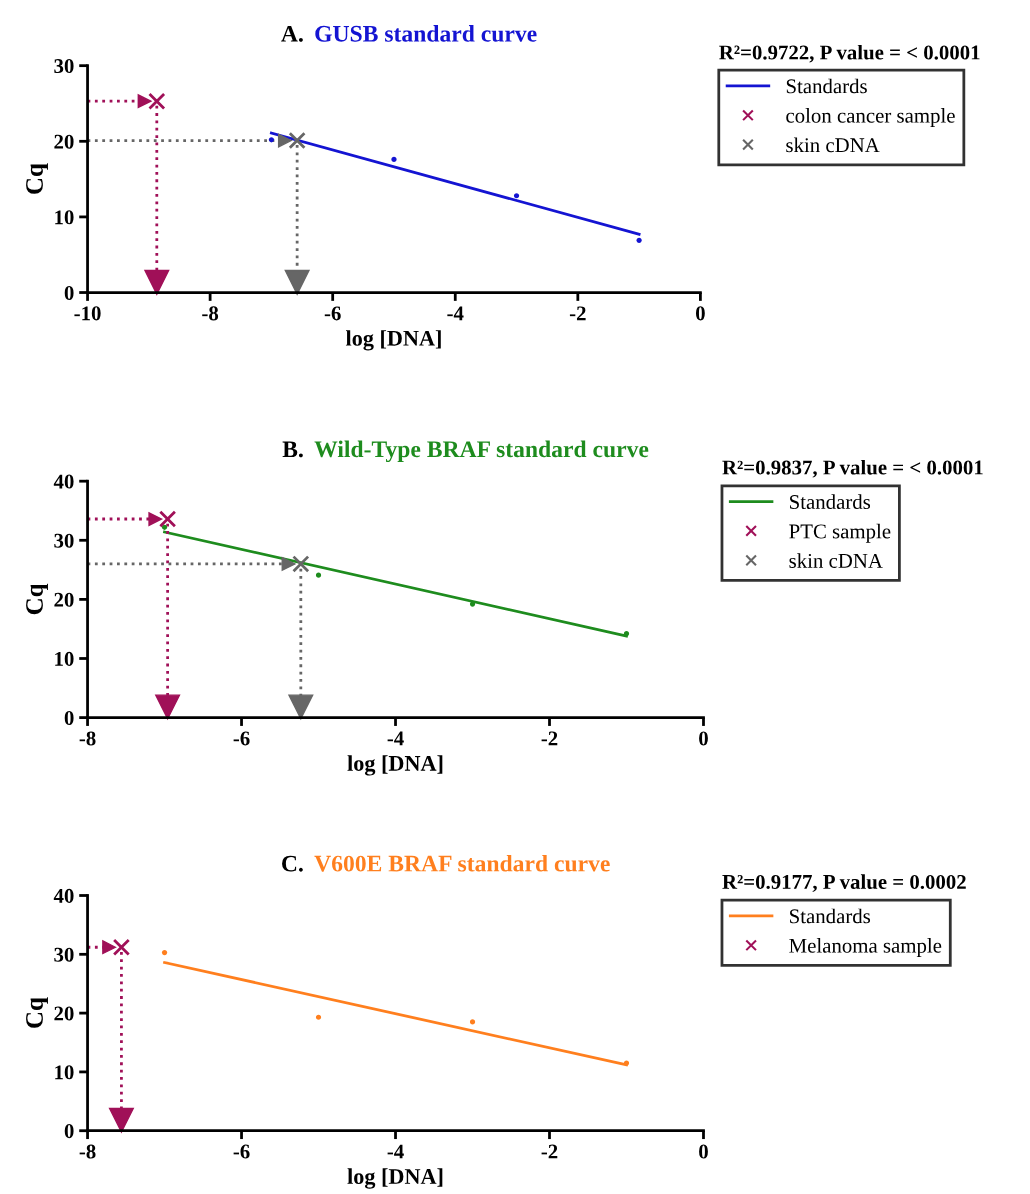 The width and height of the screenshot is (1030, 1194). What do you see at coordinates (292, 863) in the screenshot?
I see `text: C.` at bounding box center [292, 863].